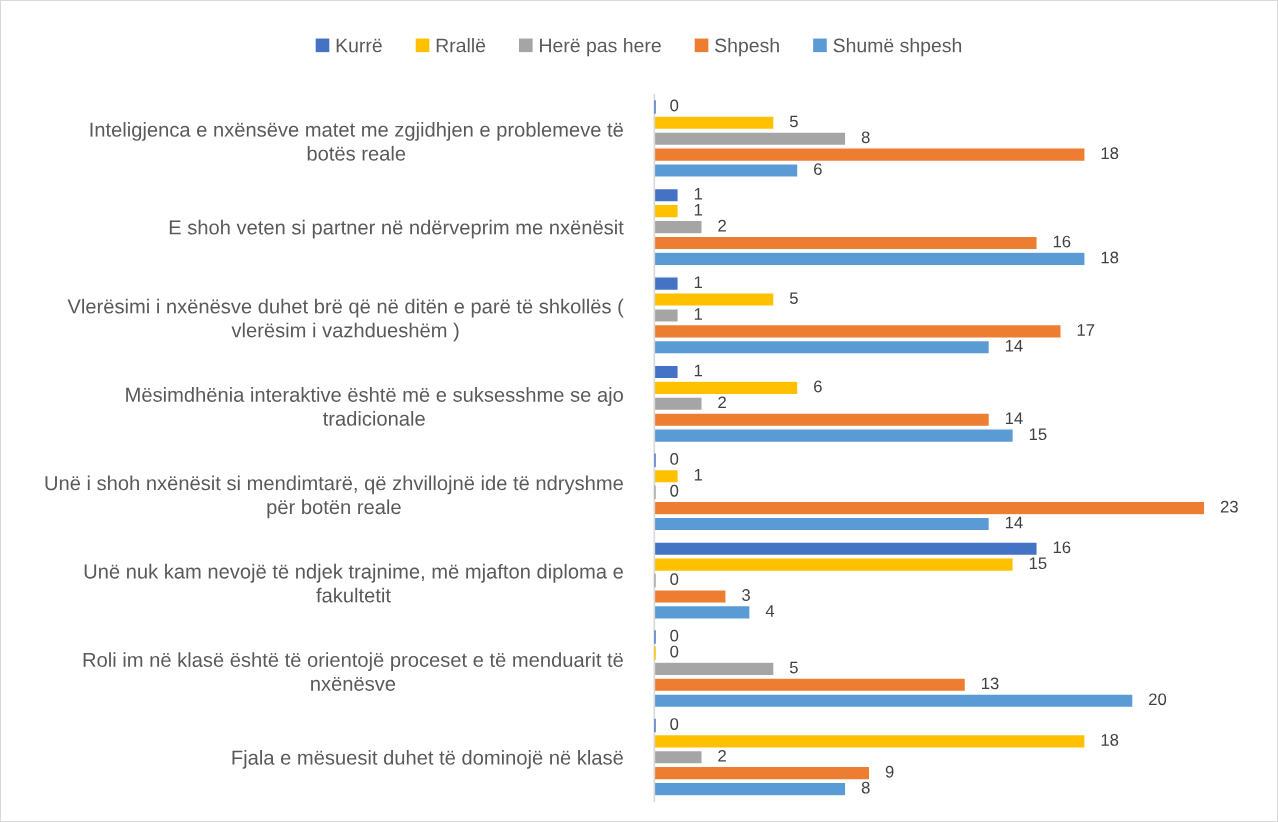 Image resolution: width=1278 pixels, height=822 pixels. I want to click on y-tick-label: Mësimdhënia interaktive është më e suksesshme se ajo tradicionale, so click(374, 406).